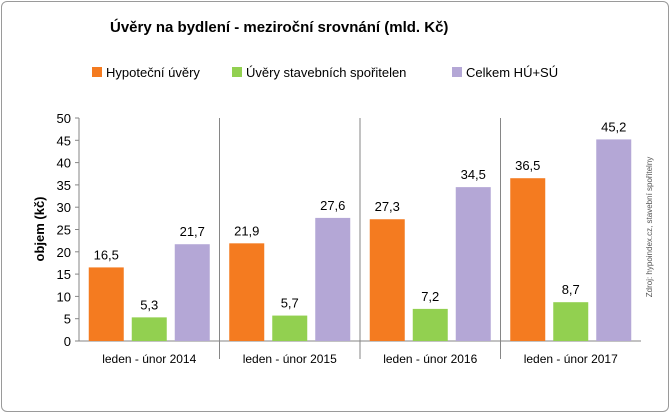  I want to click on data-label: 21,7, so click(192, 231).